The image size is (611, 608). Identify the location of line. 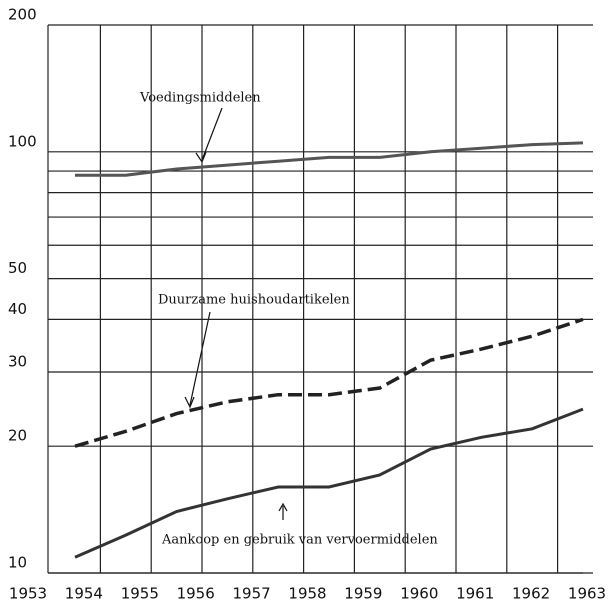
(329, 159).